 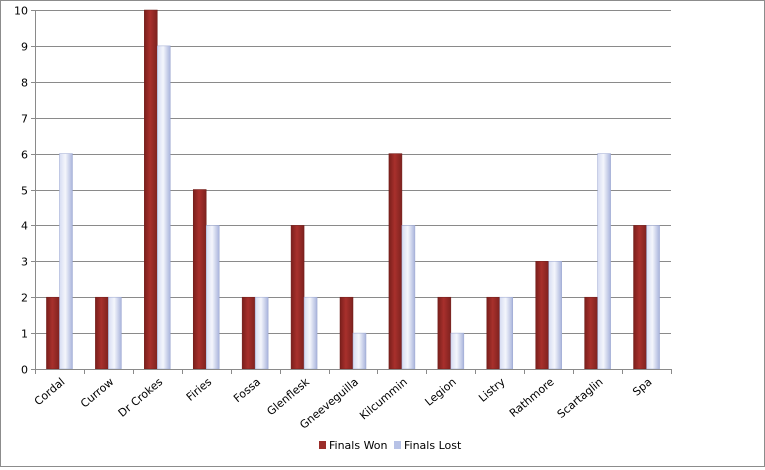 What do you see at coordinates (199, 279) in the screenshot?
I see `finals-won-bar-firies` at bounding box center [199, 279].